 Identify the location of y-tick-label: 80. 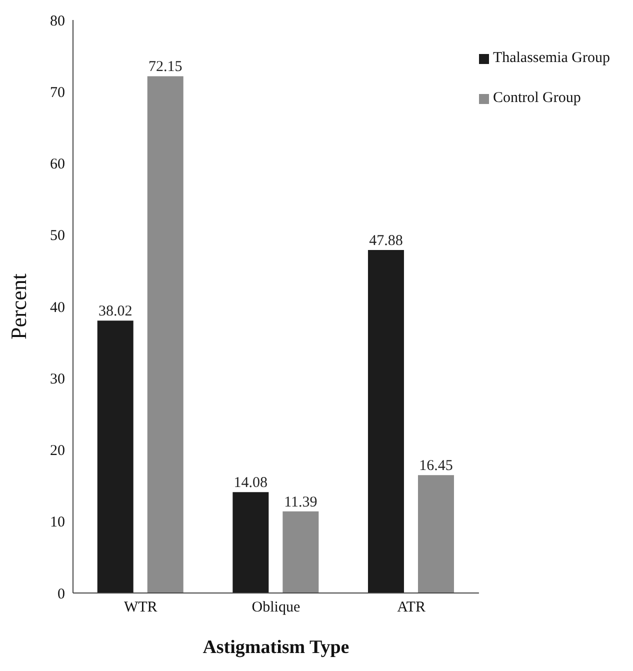
(57, 21).